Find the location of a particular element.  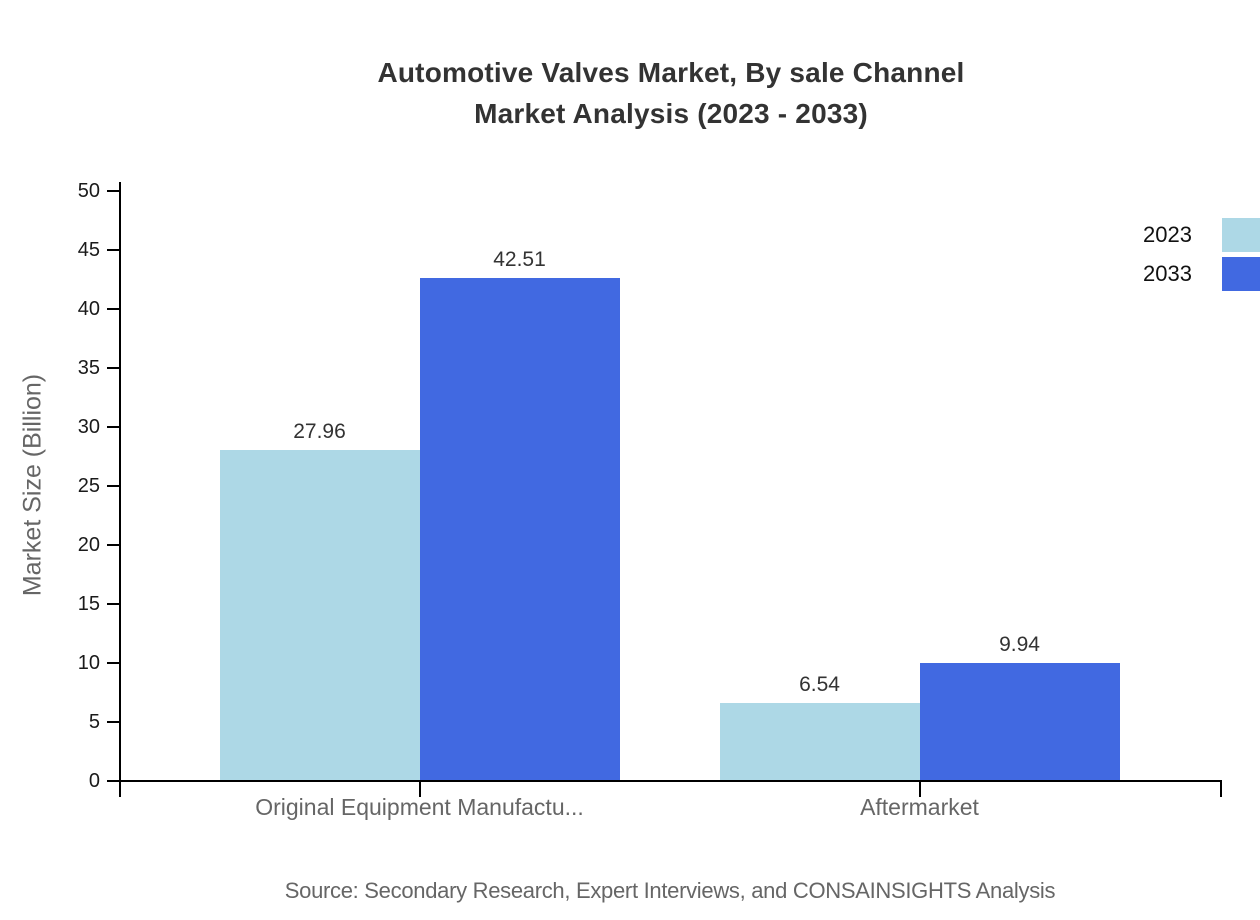

y-axis-tick-label: 30 is located at coordinates (88, 427).